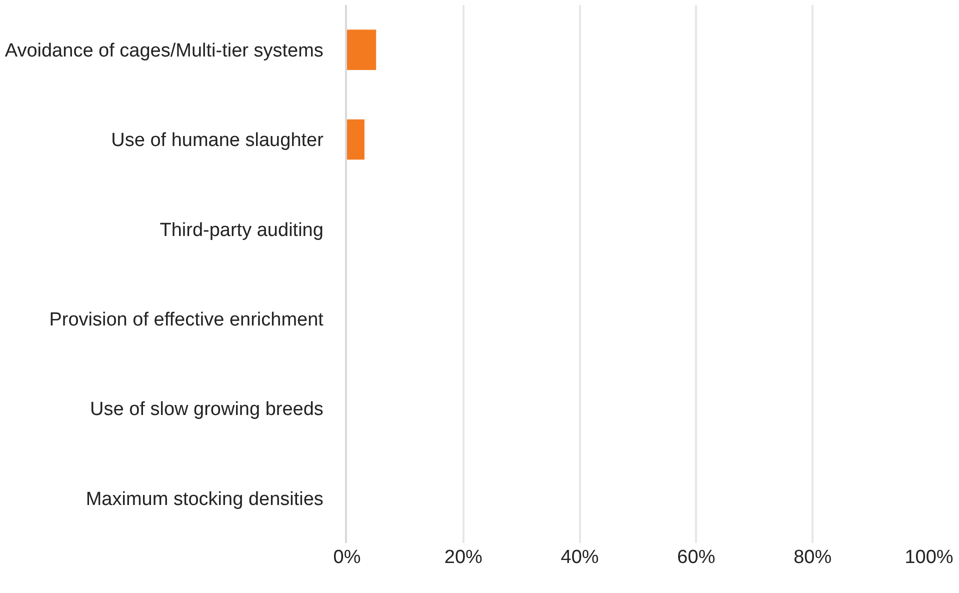 The height and width of the screenshot is (593, 959). Describe the element at coordinates (164, 51) in the screenshot. I see `y-tick-label: Avoidance of cages/Multi-tier systems` at that location.